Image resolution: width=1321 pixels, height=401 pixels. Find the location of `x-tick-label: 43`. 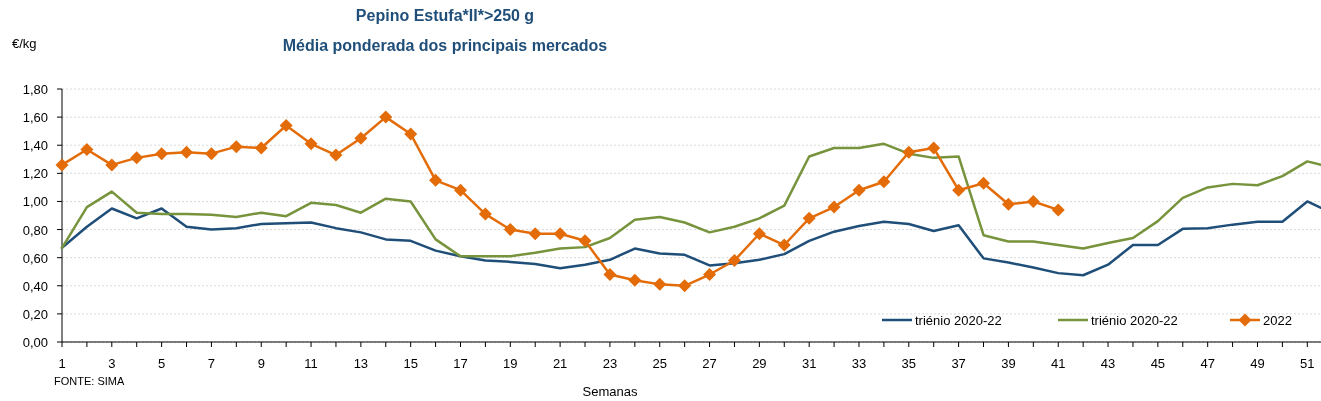

x-tick-label: 43 is located at coordinates (1108, 363).